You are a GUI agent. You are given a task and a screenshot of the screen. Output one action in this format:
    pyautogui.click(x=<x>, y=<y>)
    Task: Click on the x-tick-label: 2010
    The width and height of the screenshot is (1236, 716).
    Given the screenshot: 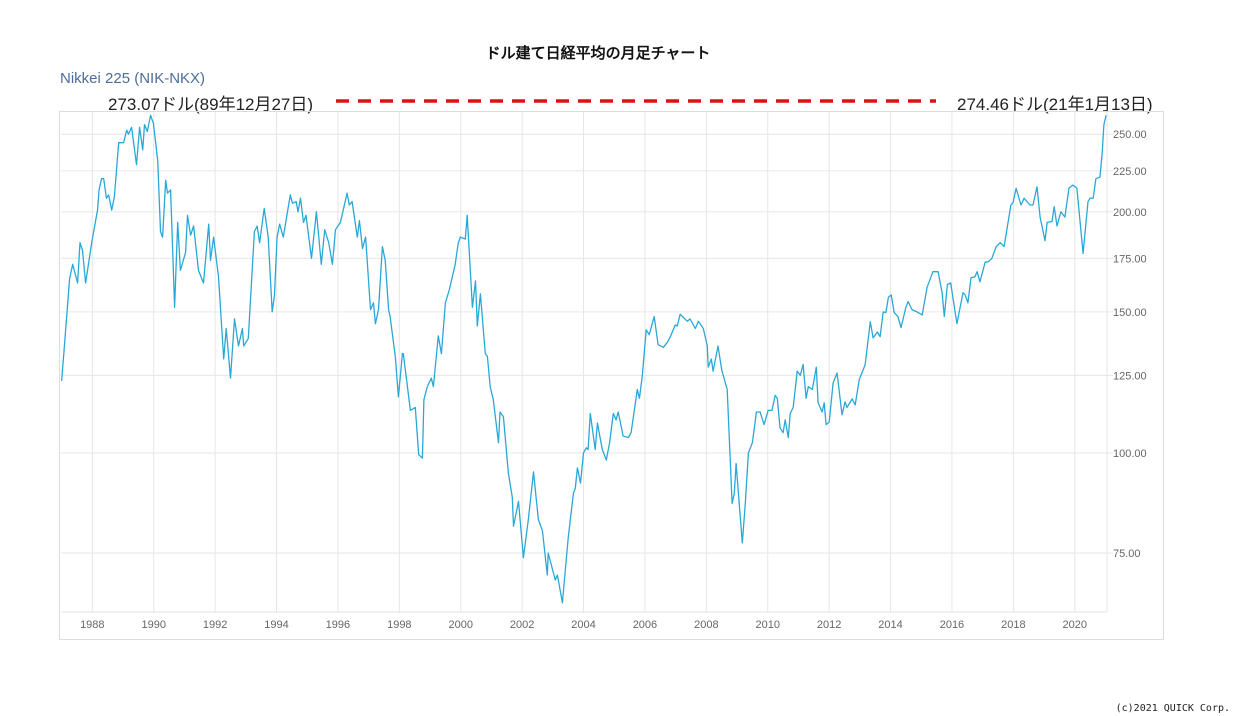 What is the action you would take?
    pyautogui.click(x=768, y=625)
    